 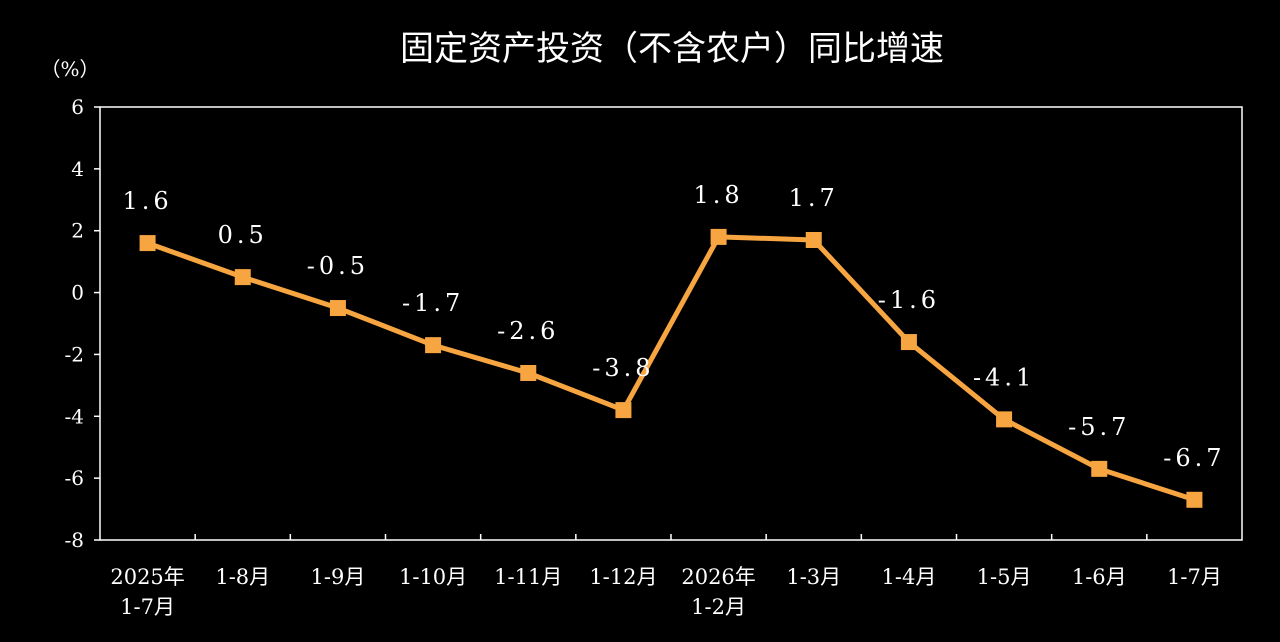 I want to click on x-tick-label: 2026年 1-2月, so click(x=718, y=592).